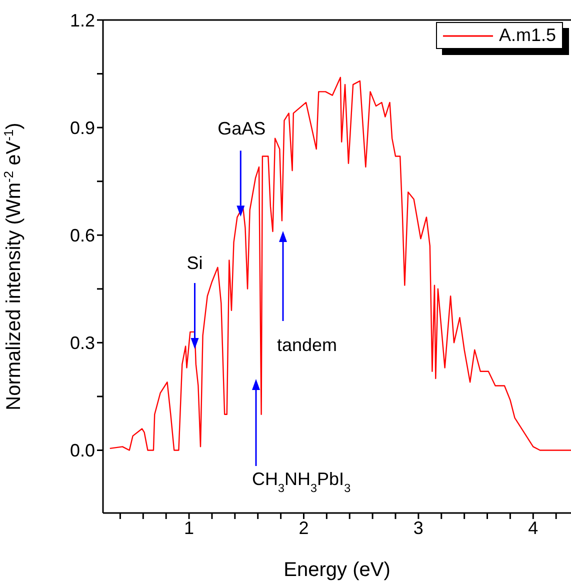  What do you see at coordinates (189, 528) in the screenshot?
I see `x-tick-label: 1` at bounding box center [189, 528].